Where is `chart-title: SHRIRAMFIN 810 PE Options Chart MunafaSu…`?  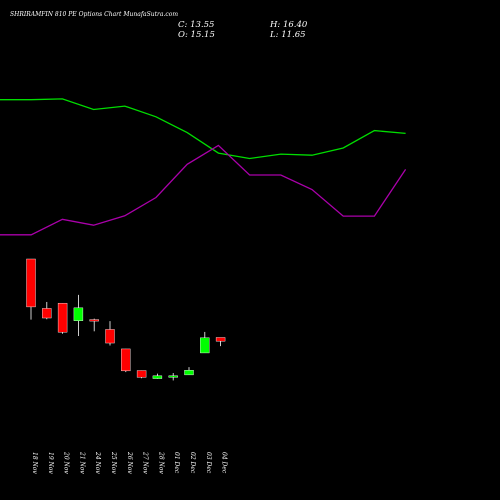 chart-title: SHRIRAMFIN 810 PE Options Chart MunafaSu… is located at coordinates (94, 14).